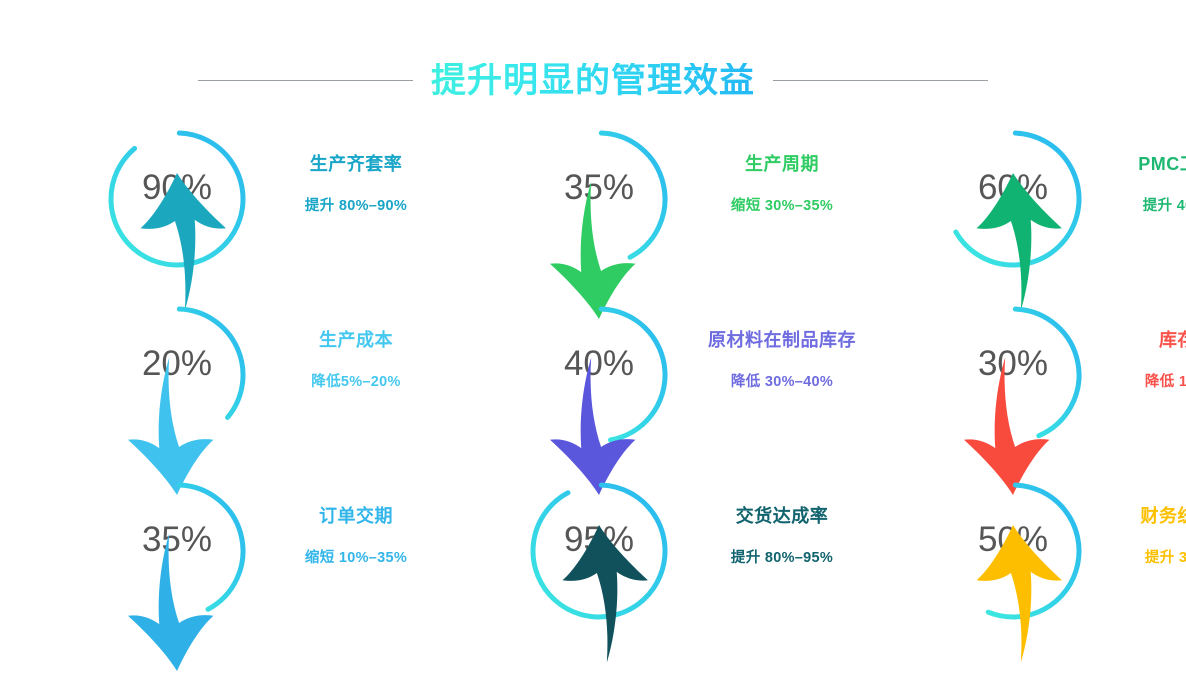 The height and width of the screenshot is (684, 1186). I want to click on metric-card: 95% 交货达成率提升 80%–95%, so click(653, 570).